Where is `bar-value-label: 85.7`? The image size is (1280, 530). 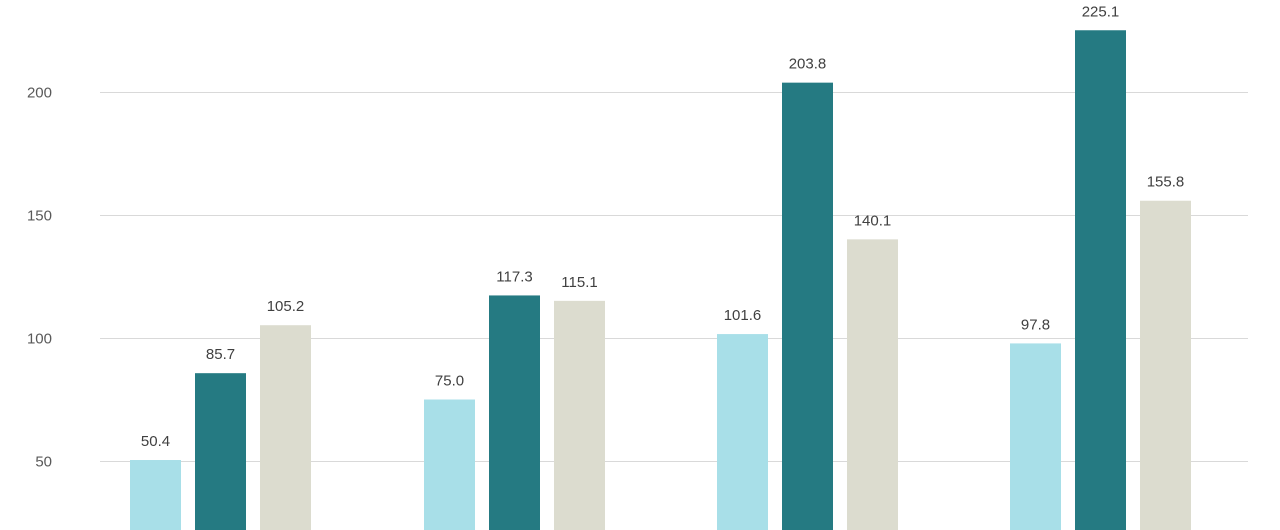
bar-value-label: 85.7 is located at coordinates (220, 354).